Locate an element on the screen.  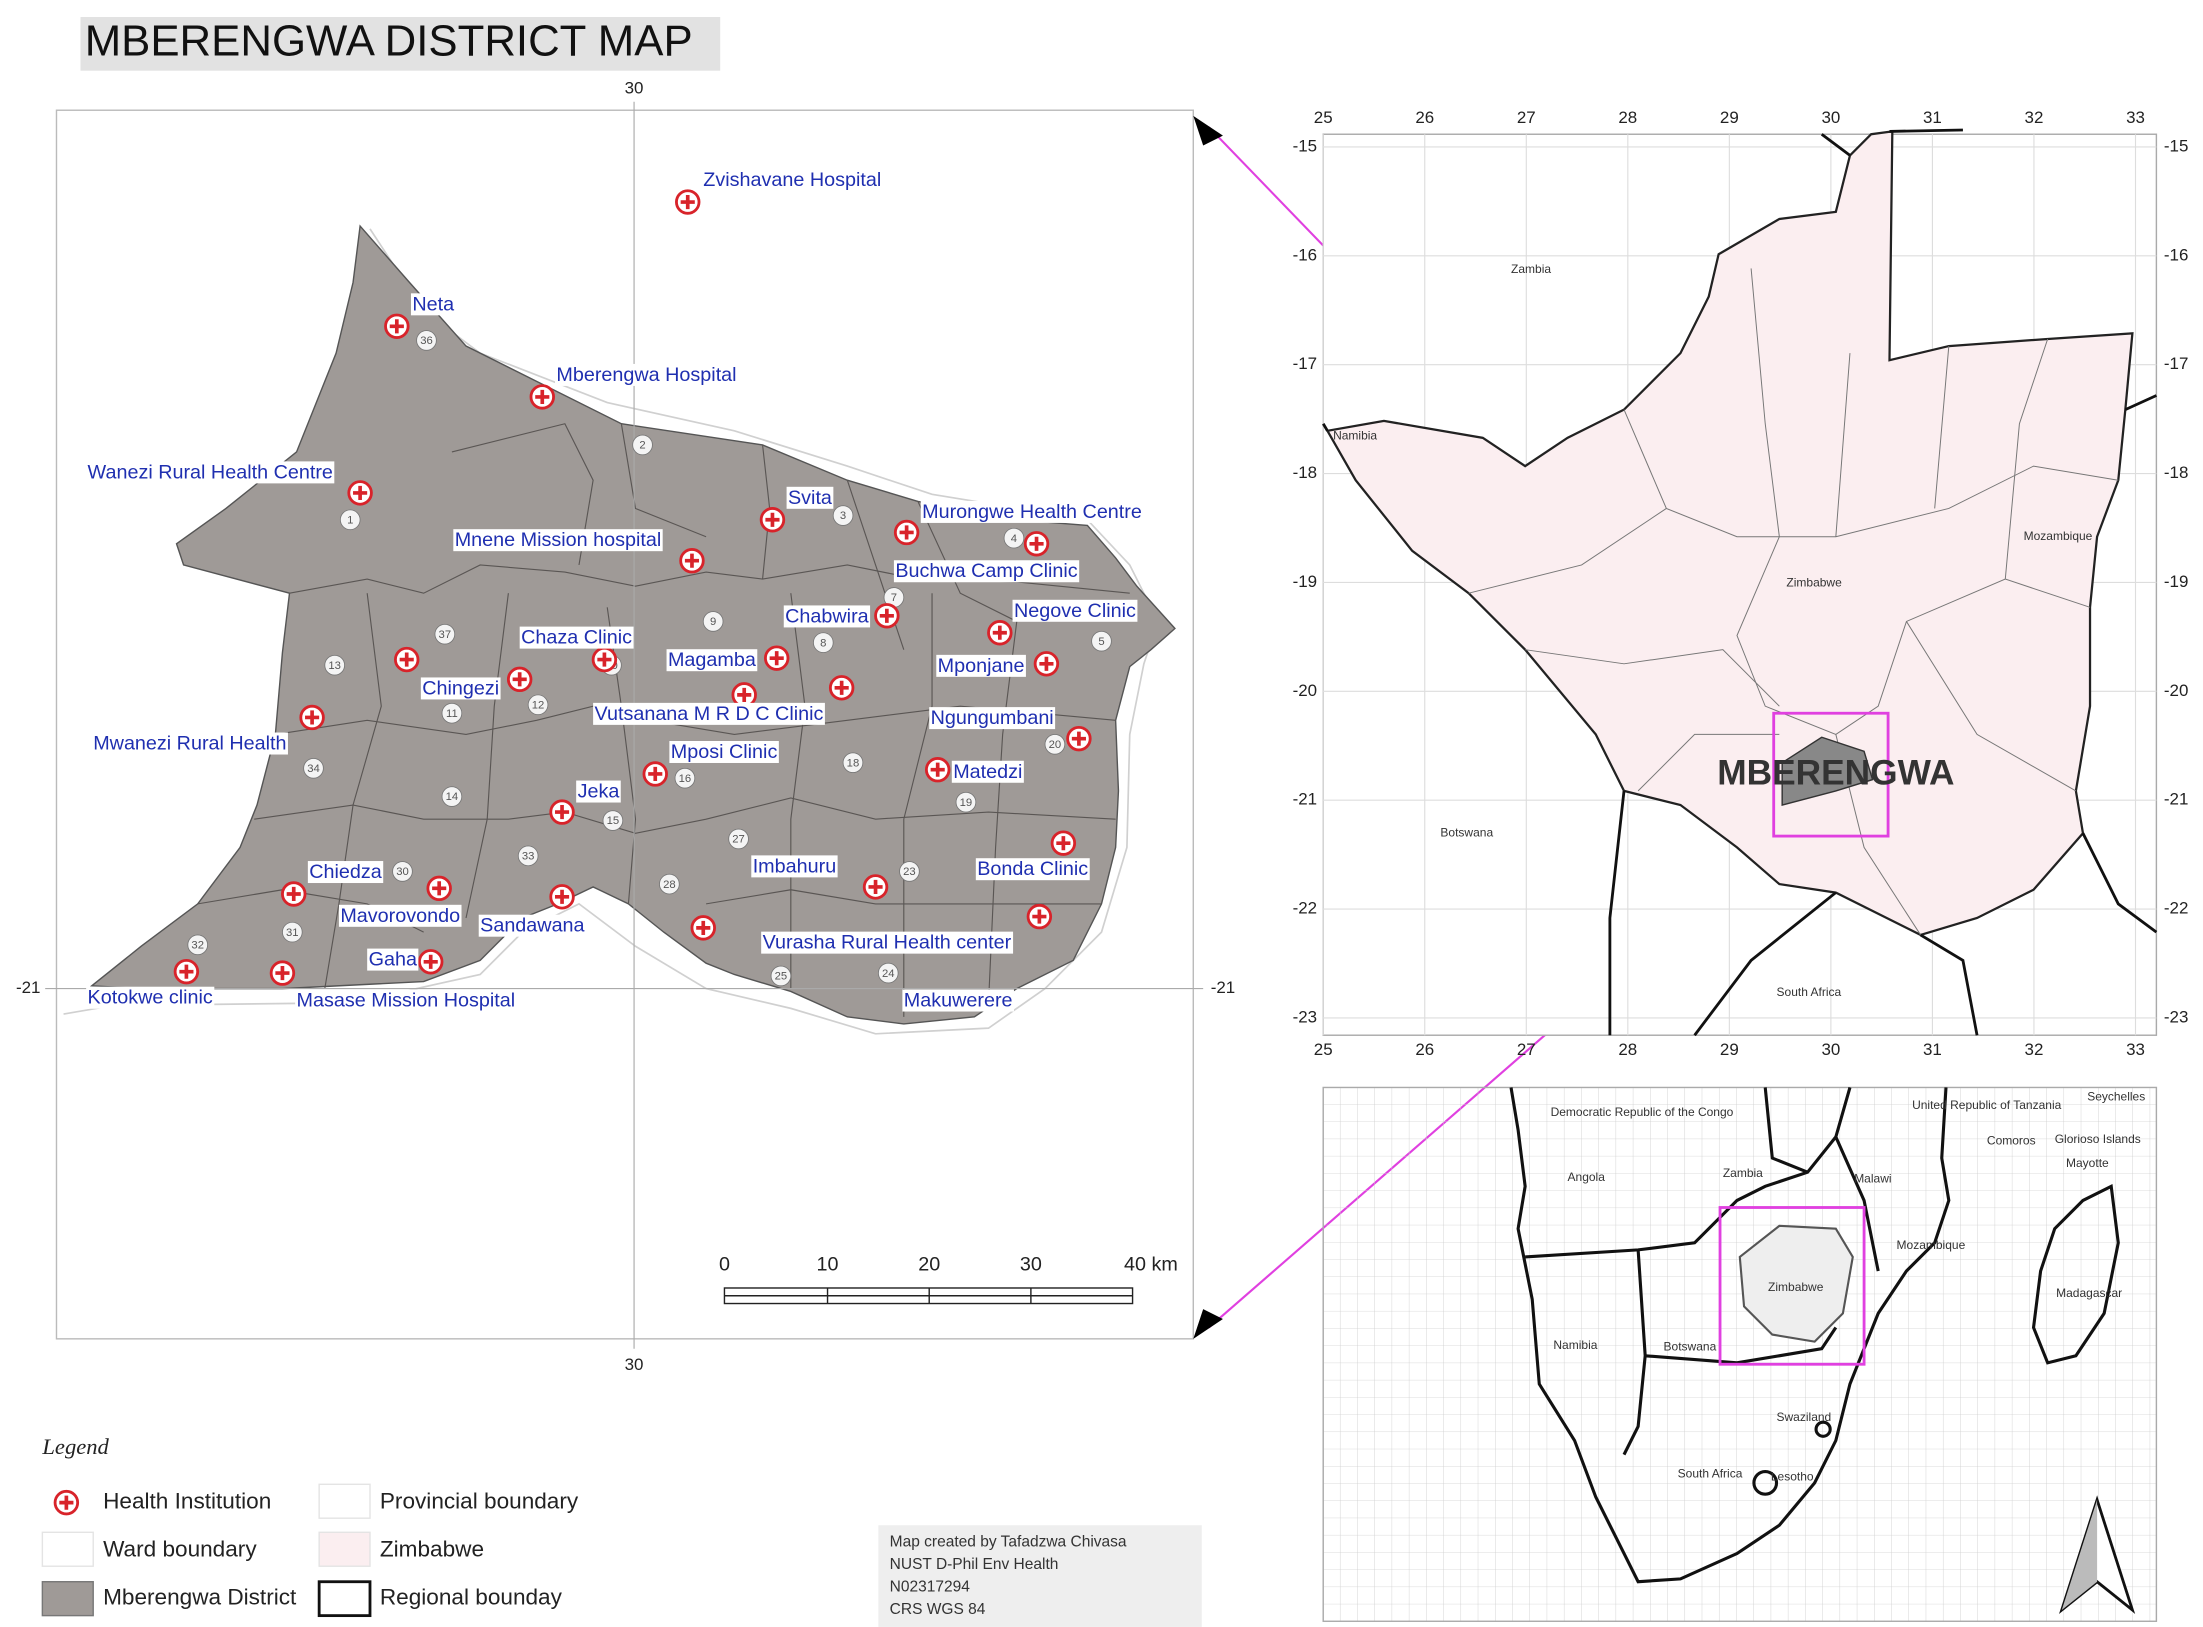
ward-number: 19 is located at coordinates (966, 803).